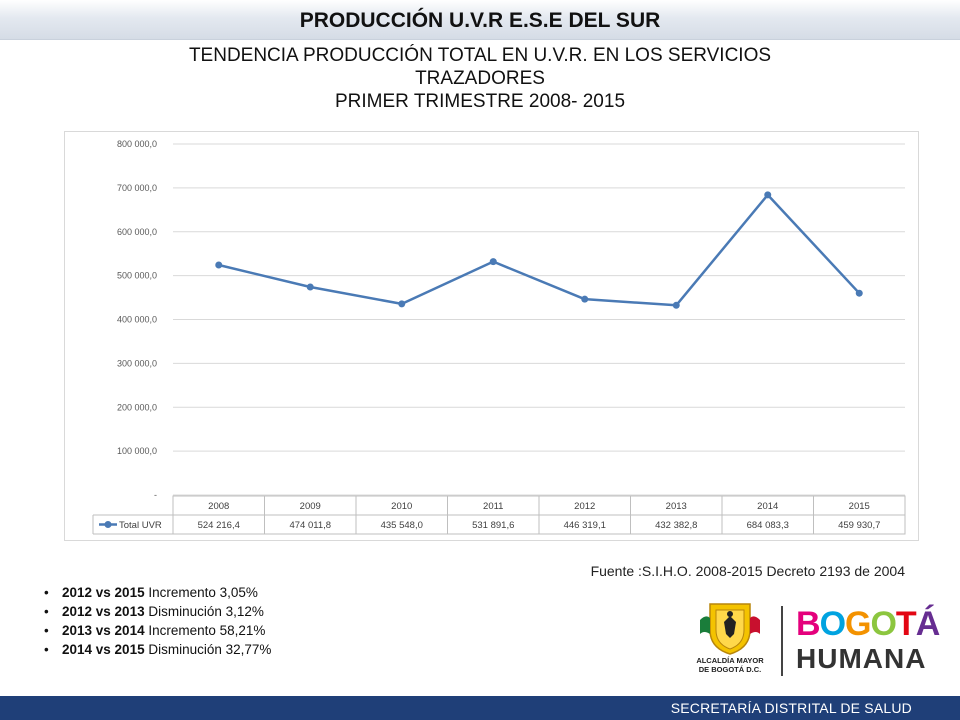 The height and width of the screenshot is (720, 960). What do you see at coordinates (808, 624) in the screenshot?
I see `bogota-letters-1: B` at bounding box center [808, 624].